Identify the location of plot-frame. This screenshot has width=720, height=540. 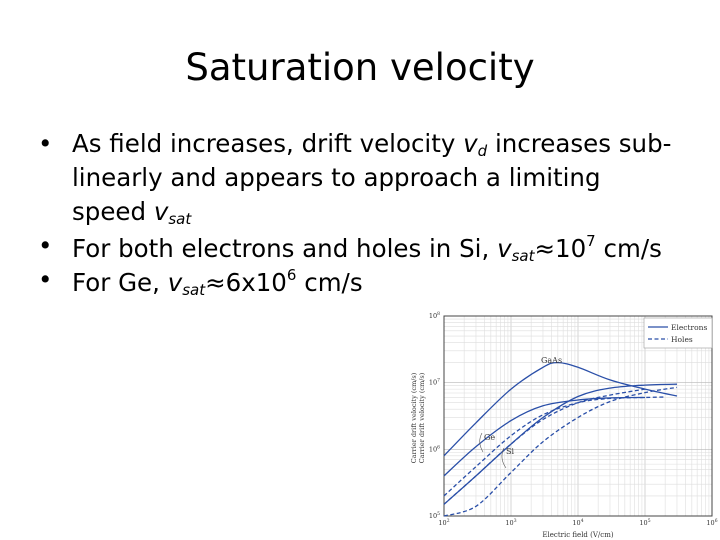
(578, 416).